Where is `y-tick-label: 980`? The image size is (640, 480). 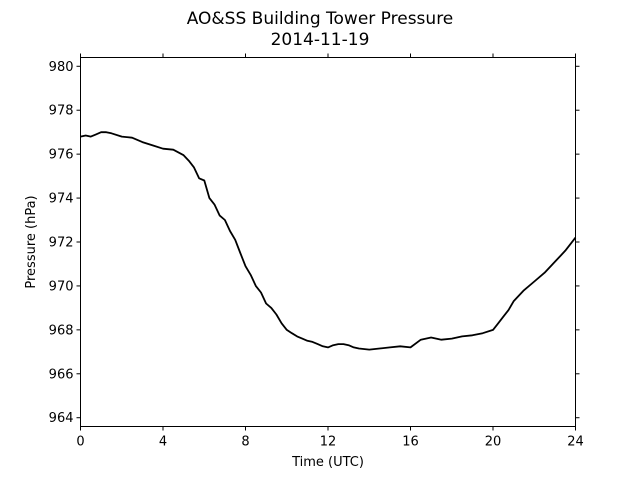
y-tick-label: 980 is located at coordinates (61, 67).